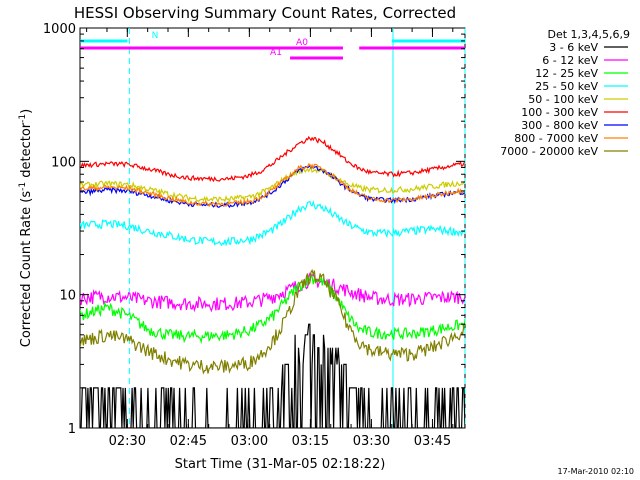 This screenshot has width=640, height=480. Describe the element at coordinates (72, 429) in the screenshot. I see `y-tick-label: 1` at that location.